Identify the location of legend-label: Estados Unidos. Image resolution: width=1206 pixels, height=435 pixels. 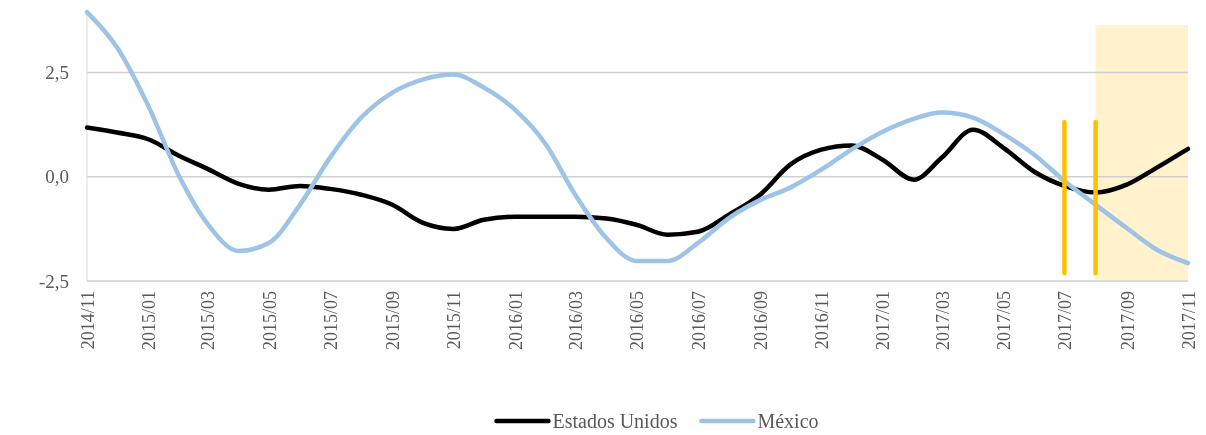
(615, 421).